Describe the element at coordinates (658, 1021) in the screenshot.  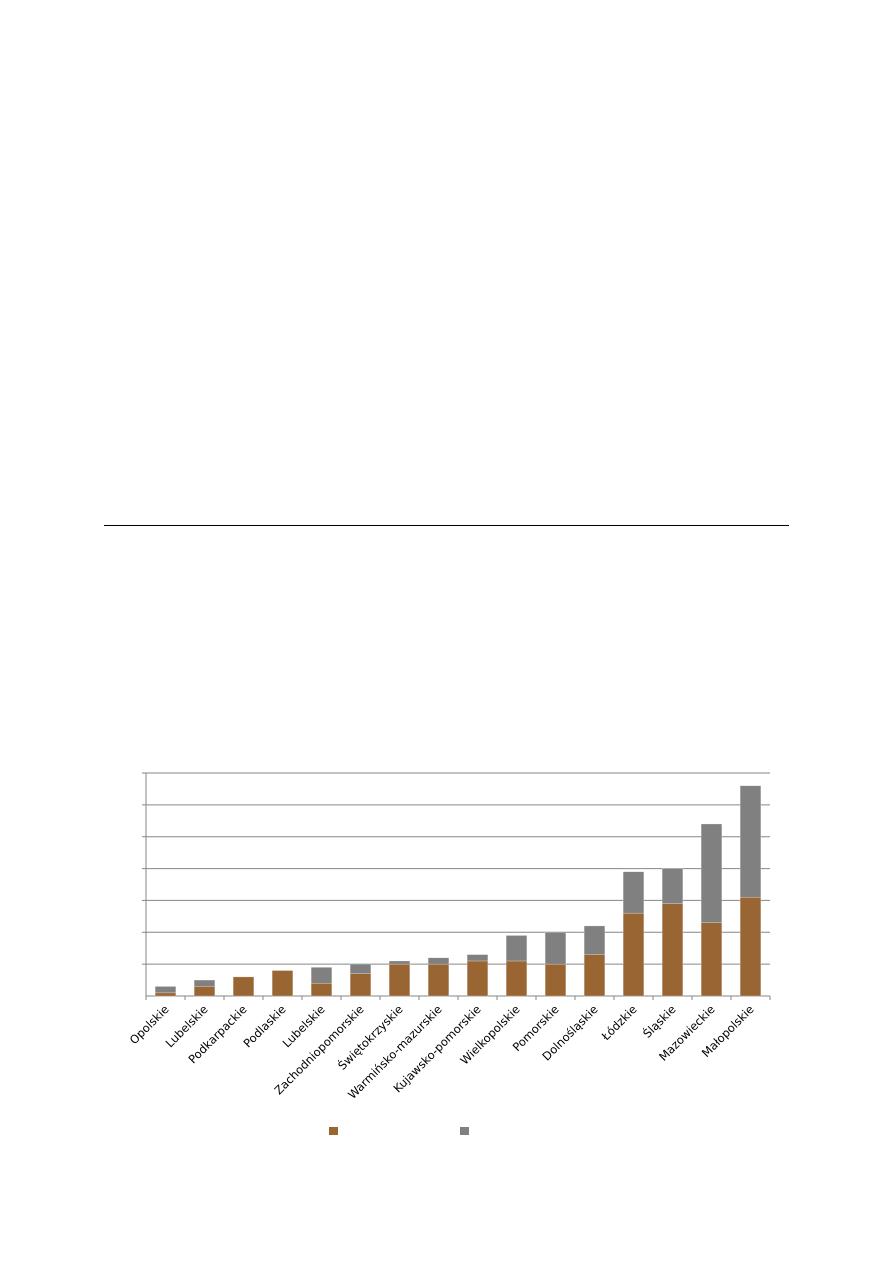
I see `x-tick-label: Śląskie` at that location.